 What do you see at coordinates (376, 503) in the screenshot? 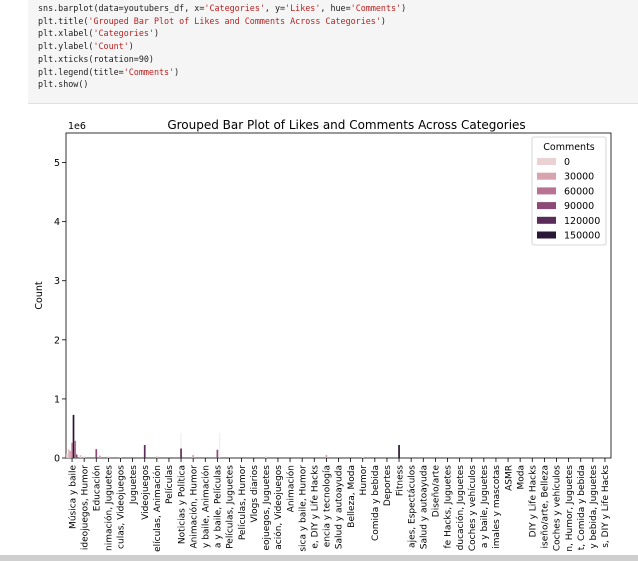
I see `x-tick-label: Comida y bebida` at bounding box center [376, 503].